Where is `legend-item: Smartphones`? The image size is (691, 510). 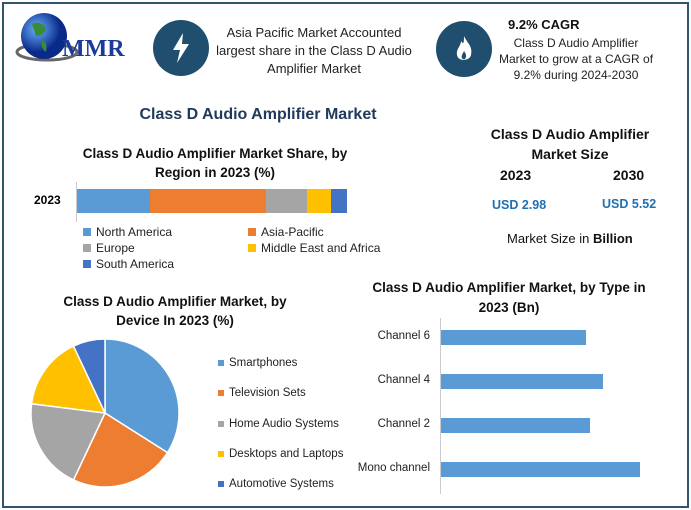 legend-item: Smartphones is located at coordinates (280, 363).